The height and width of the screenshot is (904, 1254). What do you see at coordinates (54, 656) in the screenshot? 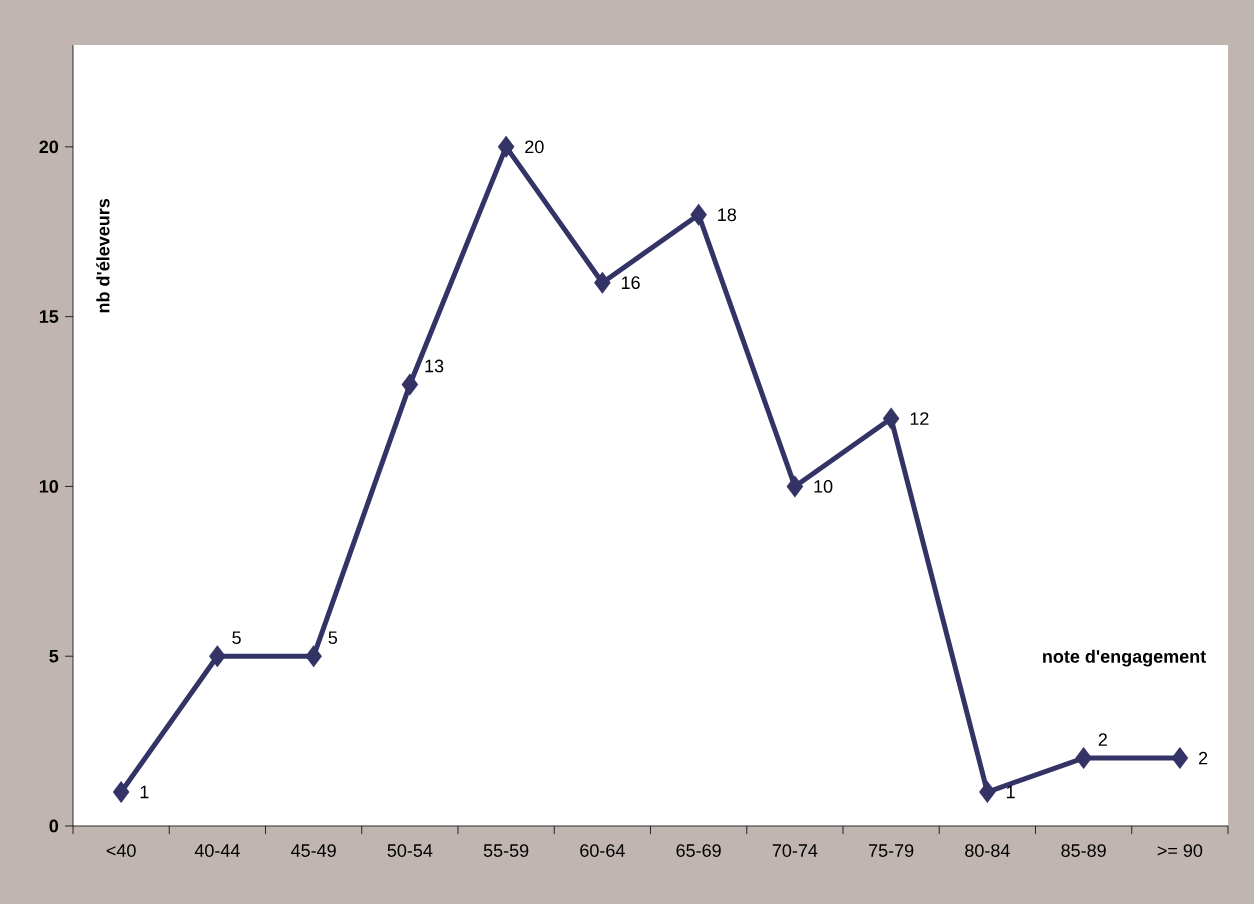
I see `y-tick-label: 5` at bounding box center [54, 656].